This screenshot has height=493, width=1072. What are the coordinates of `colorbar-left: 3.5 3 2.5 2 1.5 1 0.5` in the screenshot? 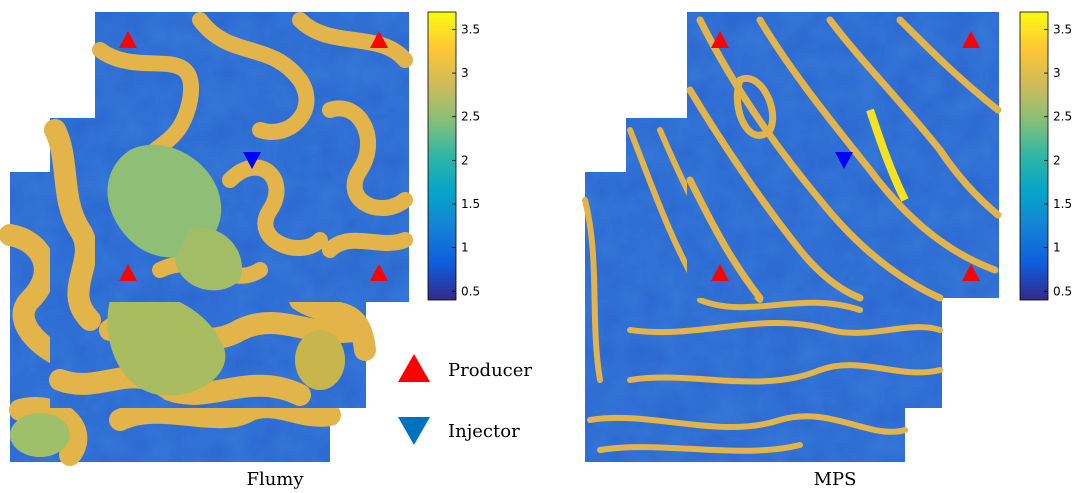 It's located at (453, 156).